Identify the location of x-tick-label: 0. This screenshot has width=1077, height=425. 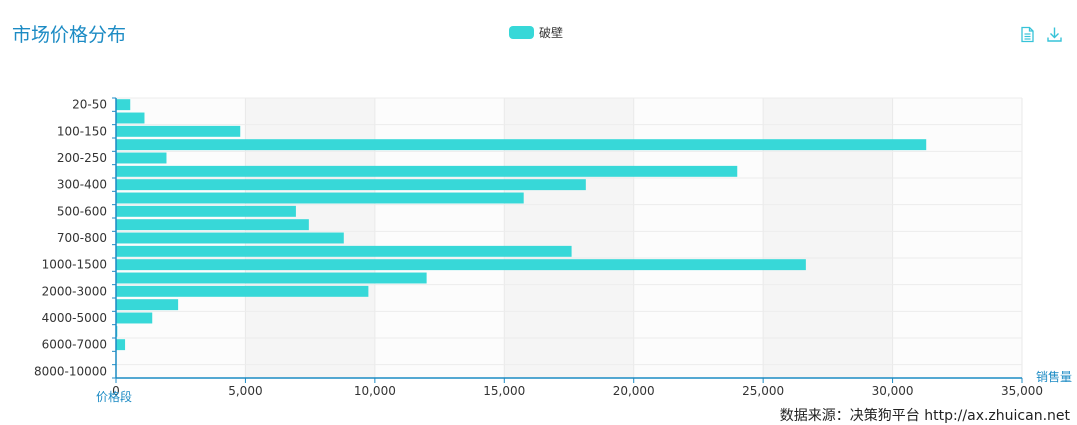
(116, 391).